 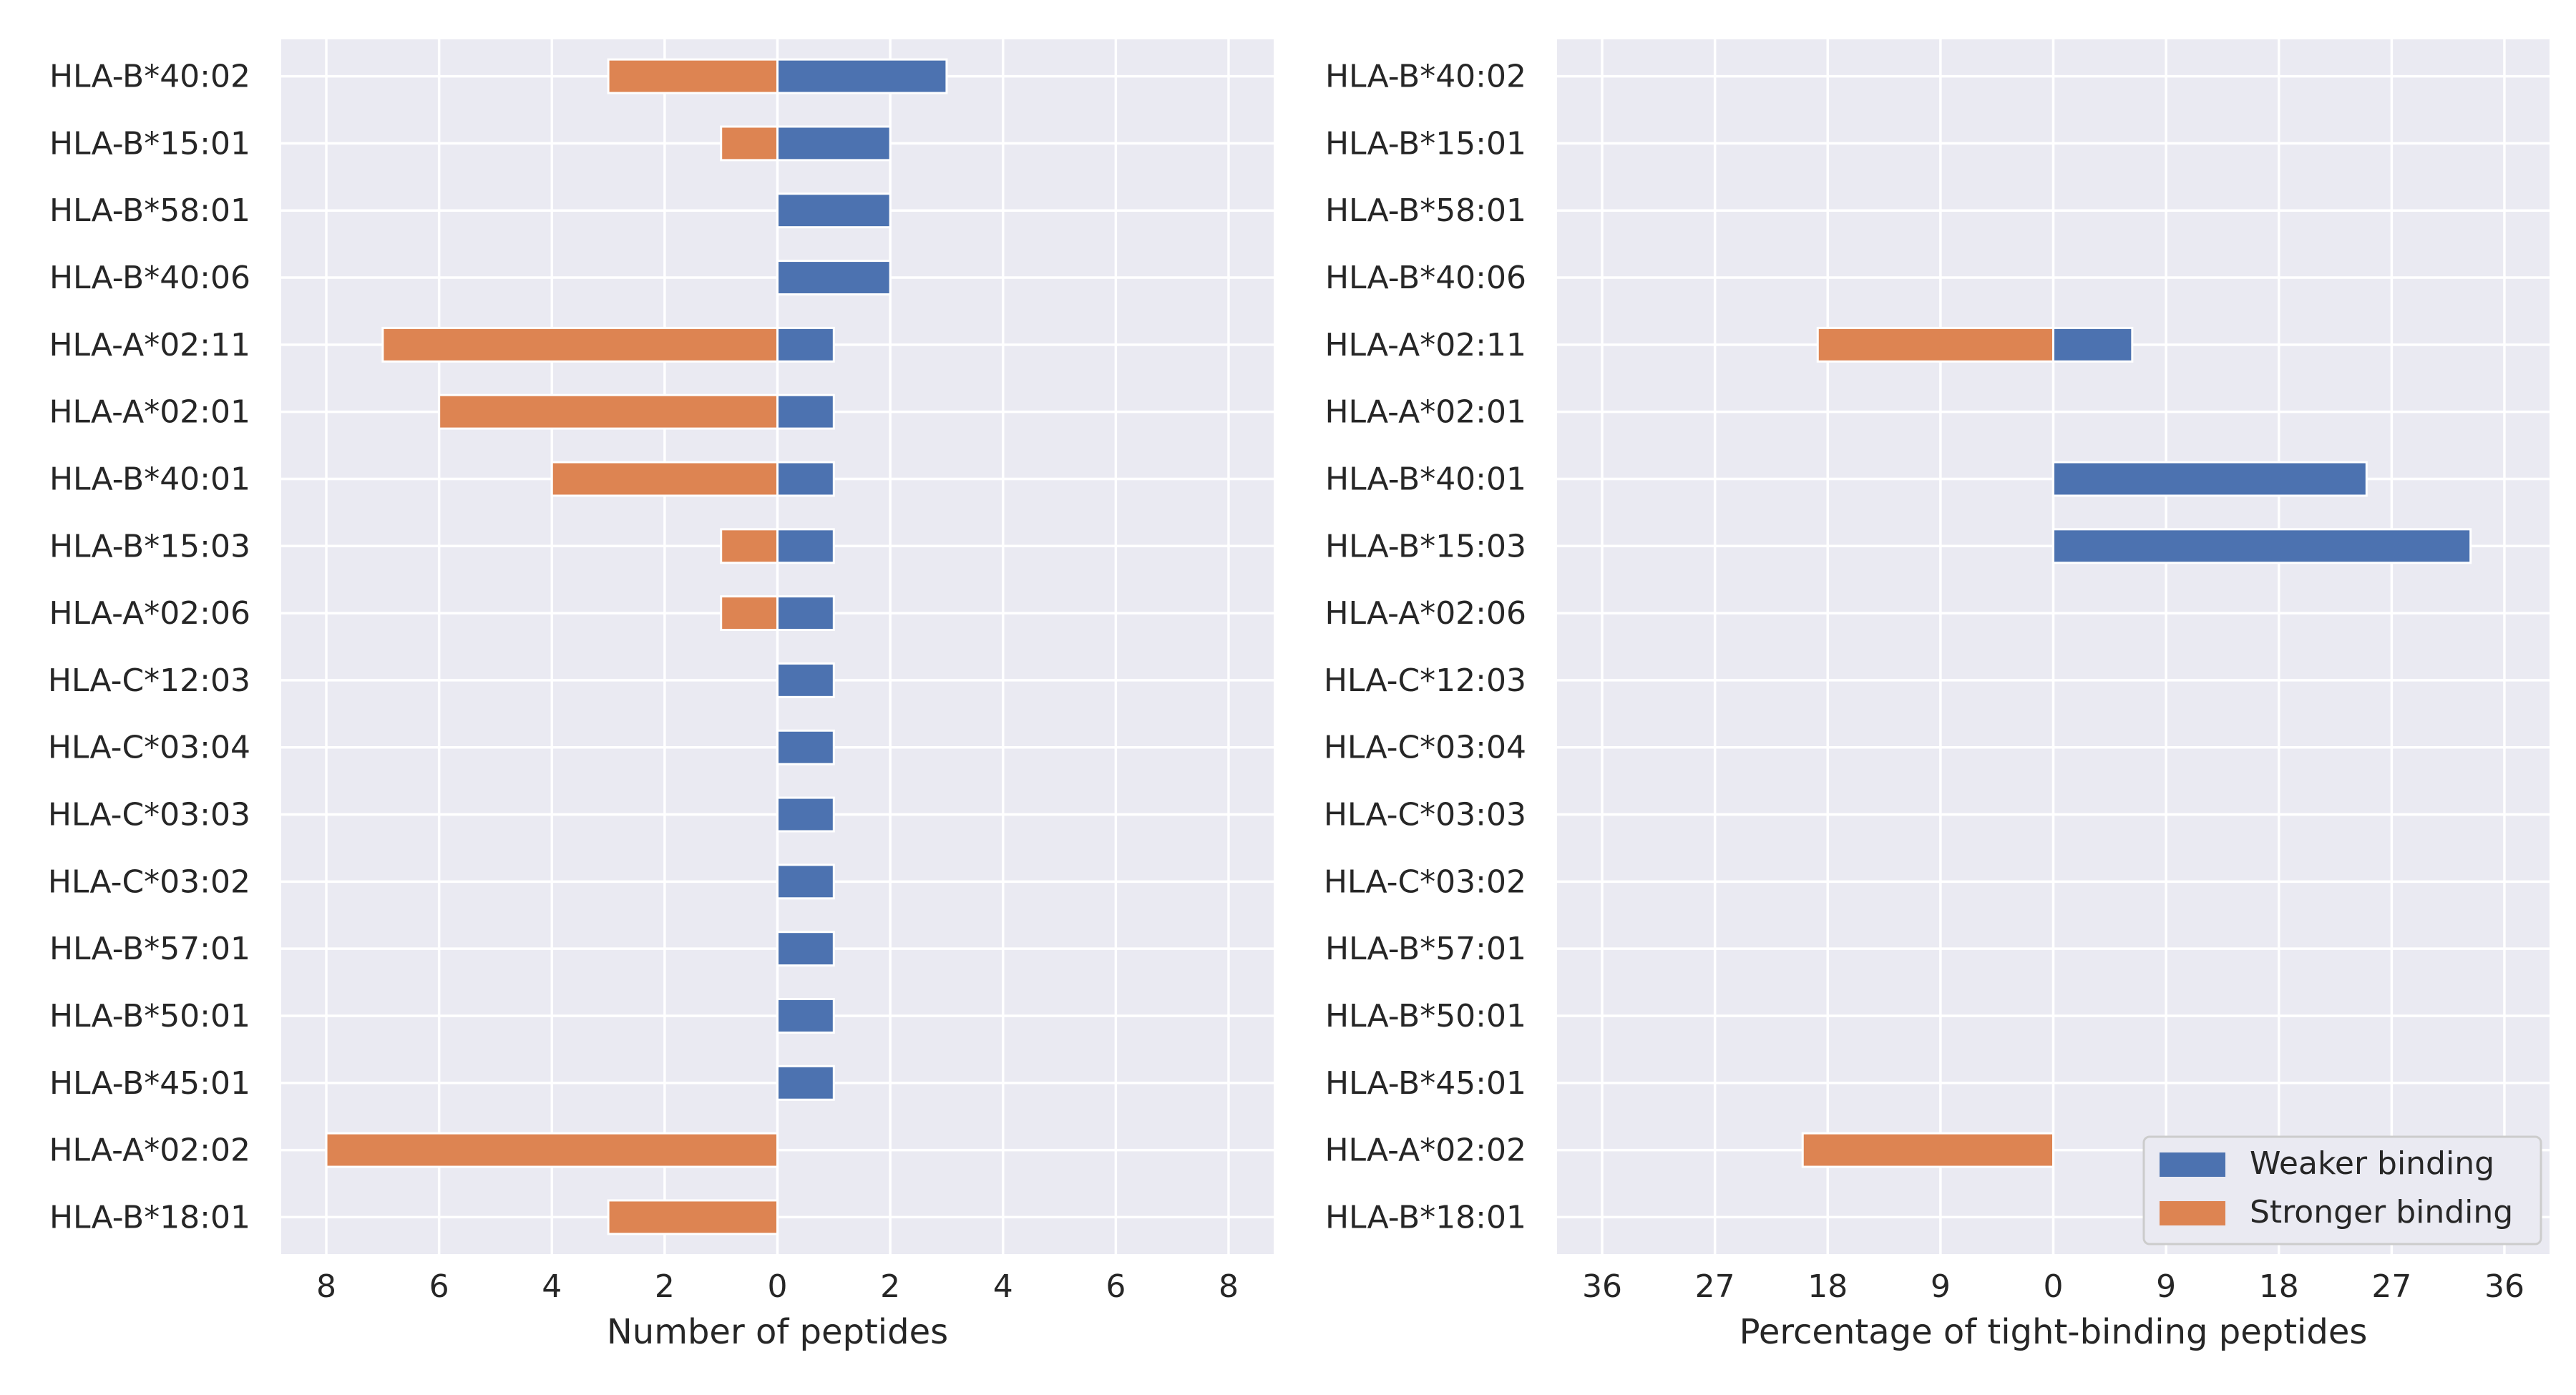 I want to click on legend-label: Stronger binding, so click(x=2381, y=1212).